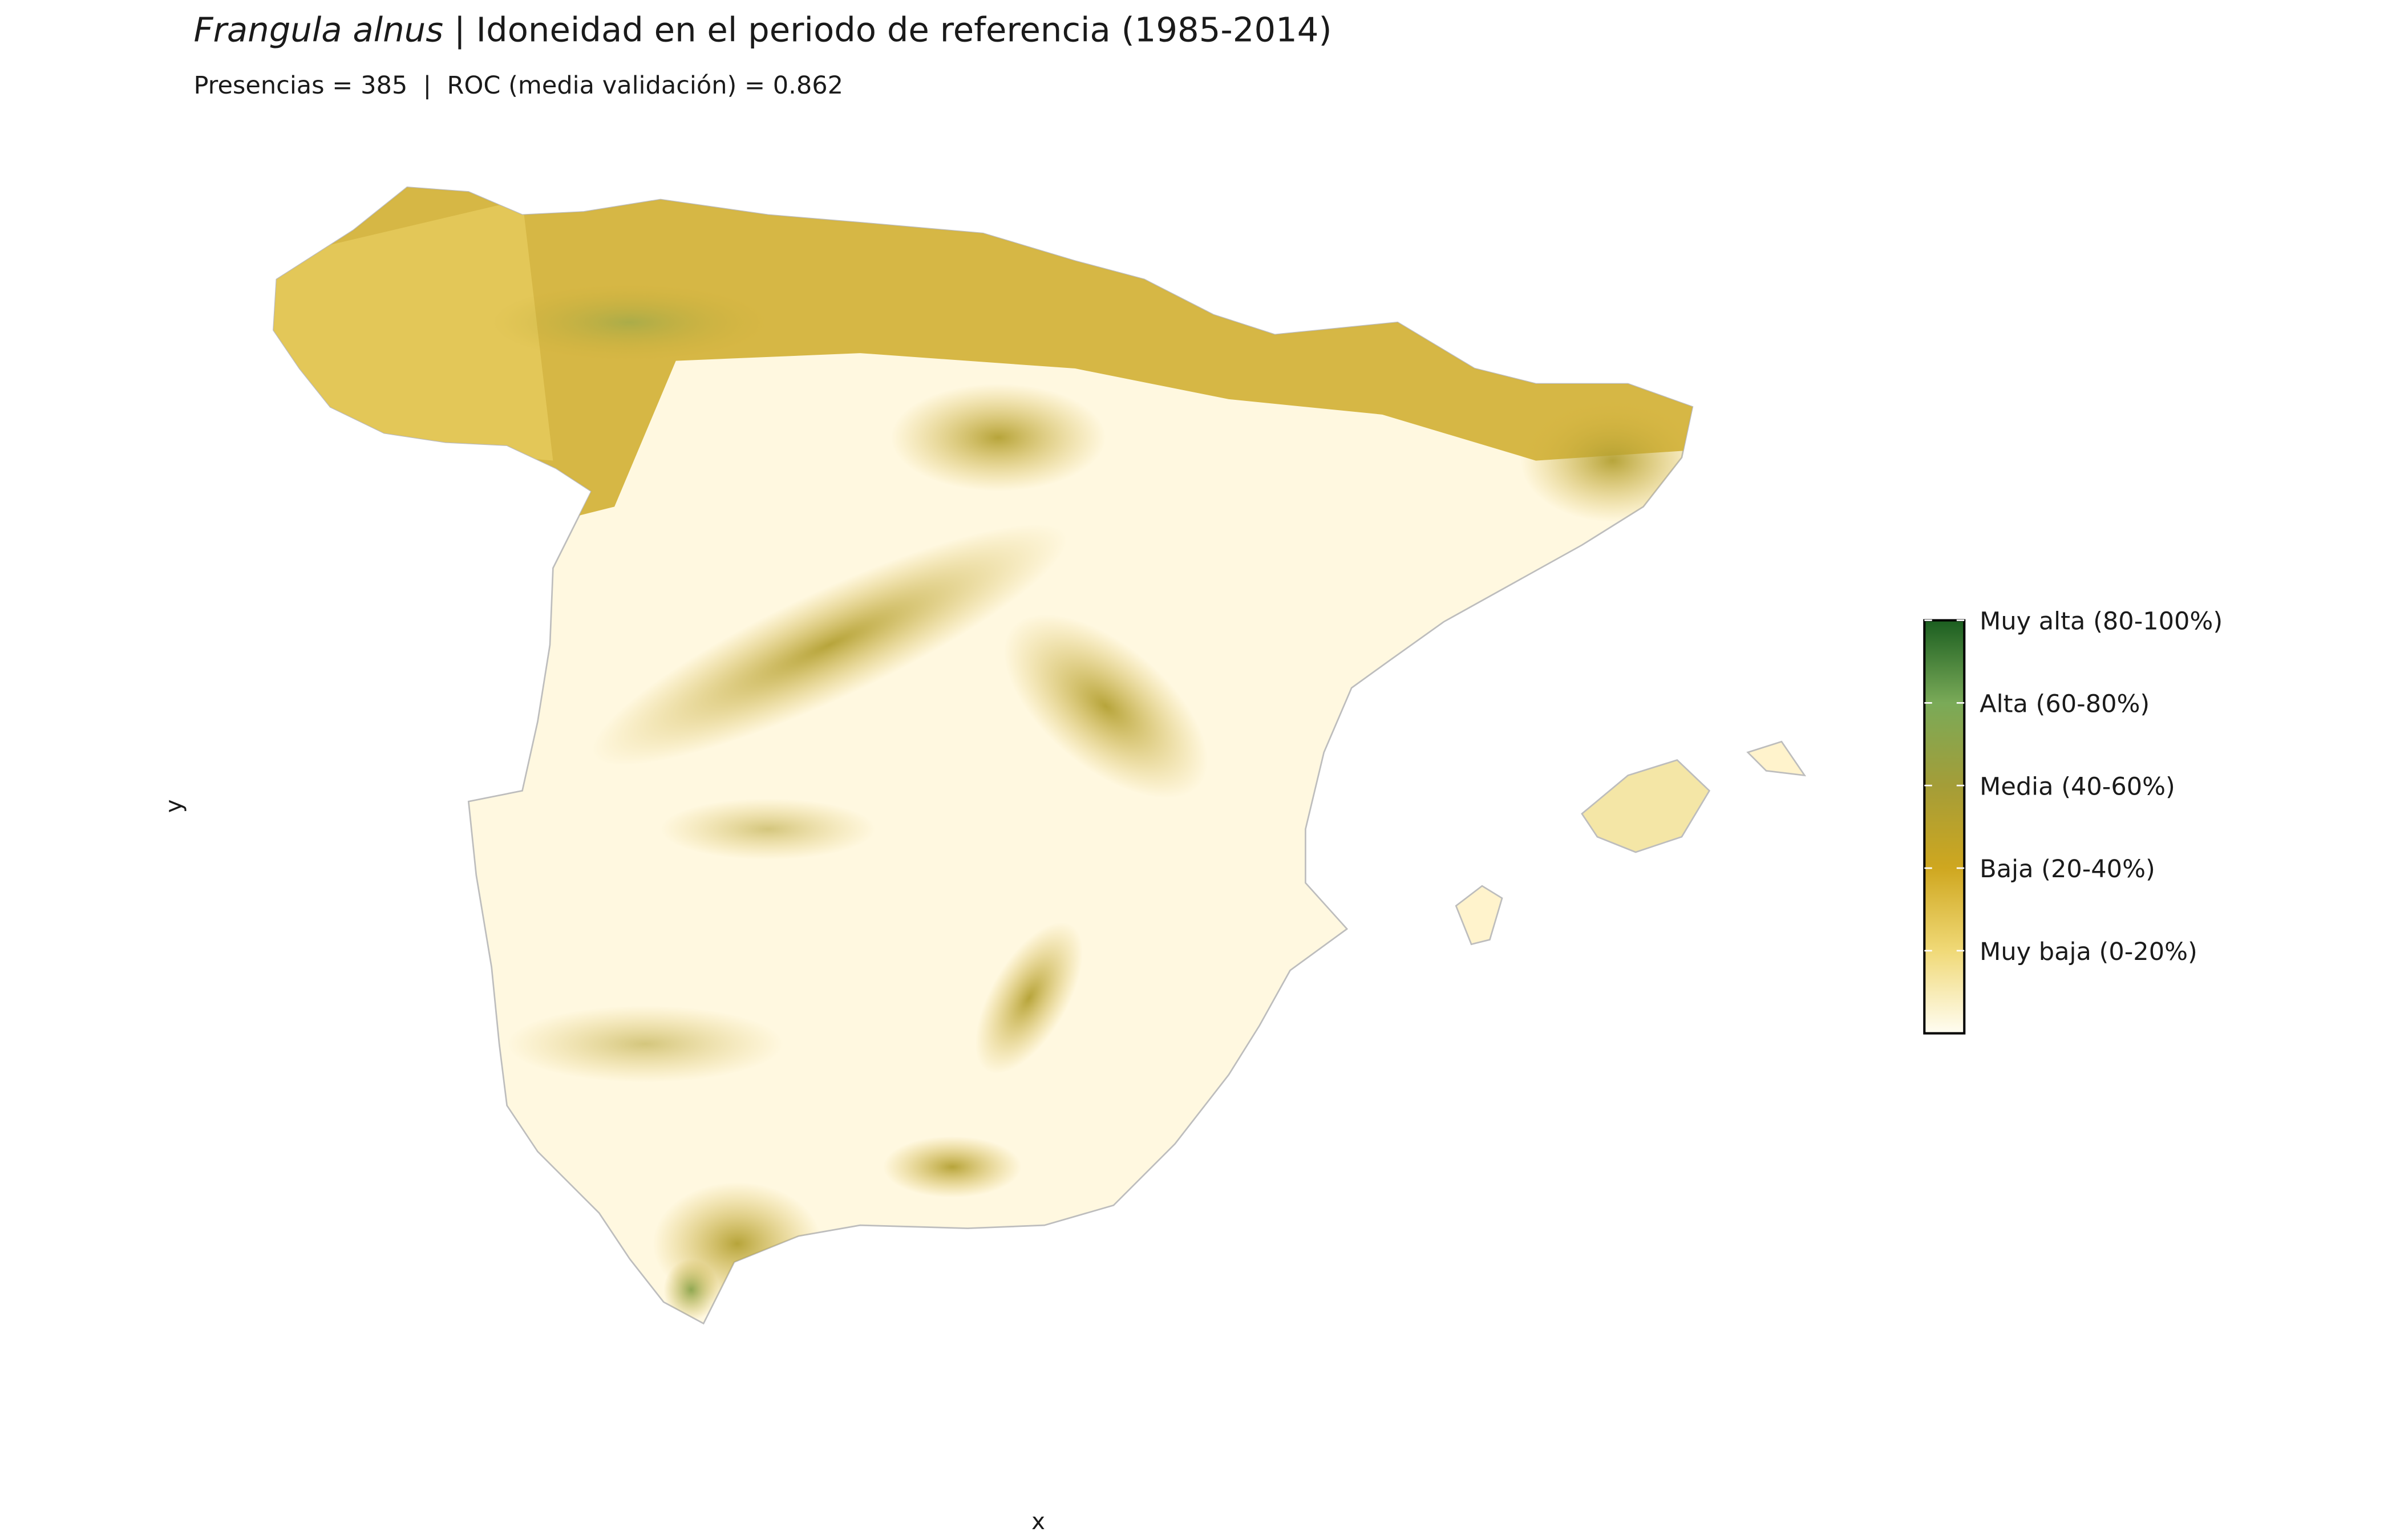 The width and height of the screenshot is (2396, 1540). I want to click on aljibe, so click(691, 1290).